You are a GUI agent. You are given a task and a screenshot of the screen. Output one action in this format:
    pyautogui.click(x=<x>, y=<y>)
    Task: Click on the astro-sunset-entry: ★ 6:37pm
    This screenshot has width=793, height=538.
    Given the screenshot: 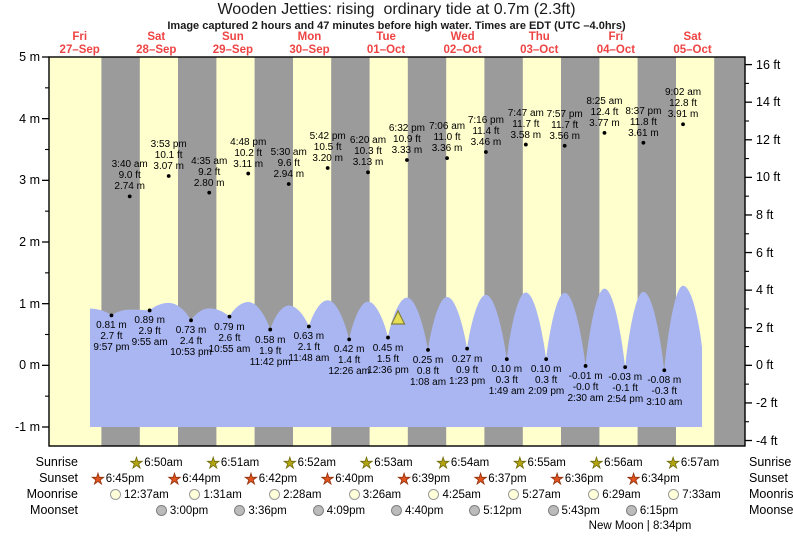 What is the action you would take?
    pyautogui.click(x=500, y=479)
    